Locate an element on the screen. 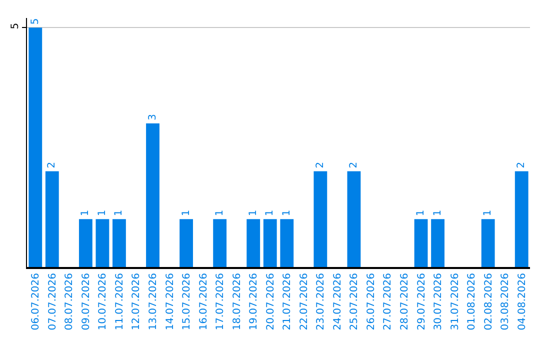 This screenshot has width=540, height=340. x-tick-label: 06.07.2026 is located at coordinates (36, 301).